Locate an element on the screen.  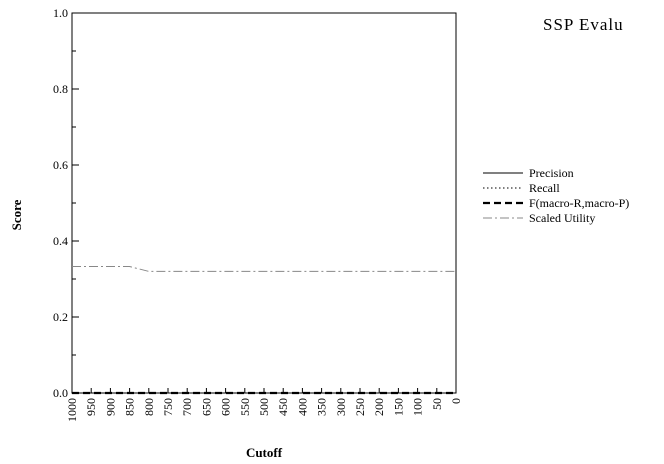
x-tick-label: 1000 is located at coordinates (72, 410).